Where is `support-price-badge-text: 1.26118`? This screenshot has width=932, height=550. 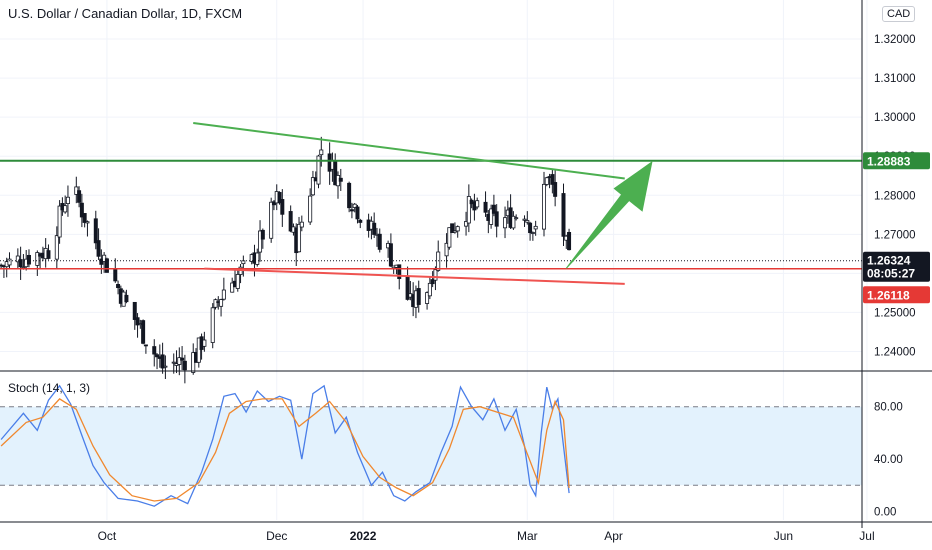 support-price-badge-text: 1.26118 is located at coordinates (888, 295).